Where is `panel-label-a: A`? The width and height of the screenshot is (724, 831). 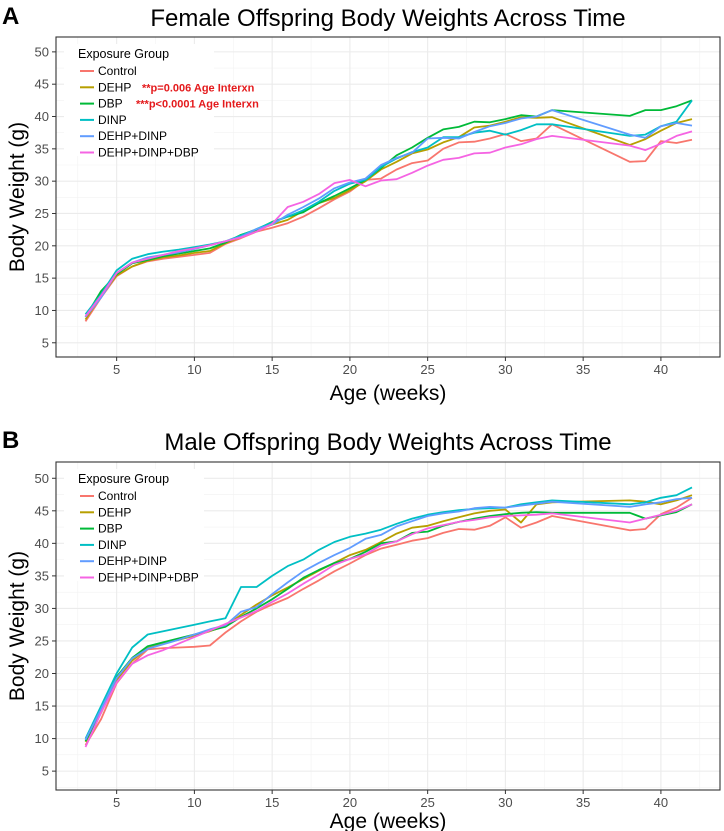 panel-label-a: A is located at coordinates (10, 16).